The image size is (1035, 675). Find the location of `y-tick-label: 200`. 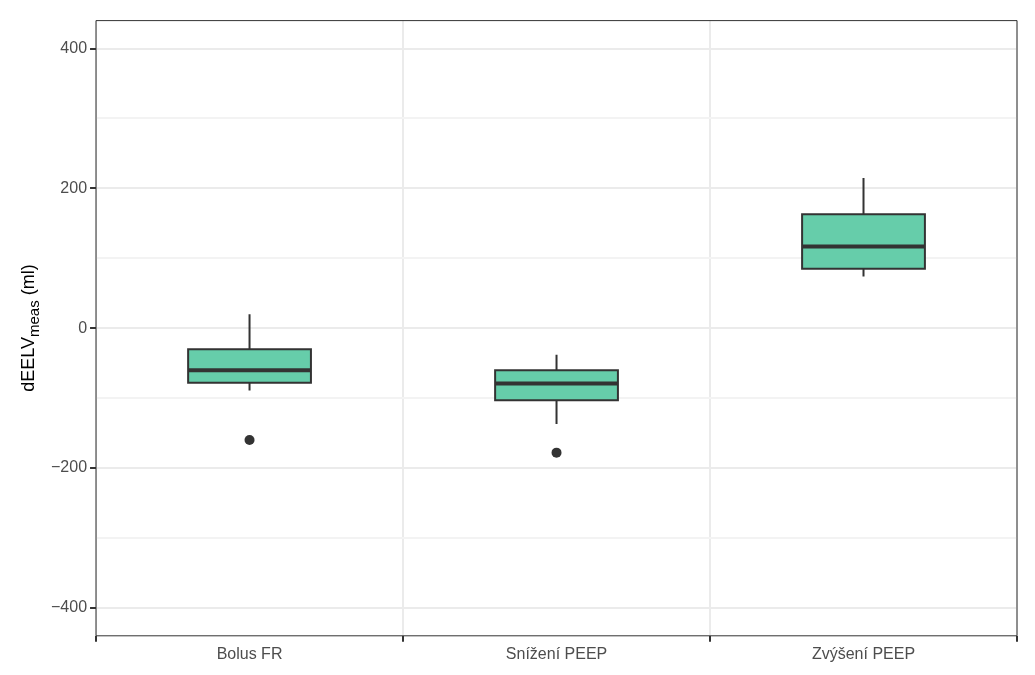

y-tick-label: 200 is located at coordinates (74, 187).